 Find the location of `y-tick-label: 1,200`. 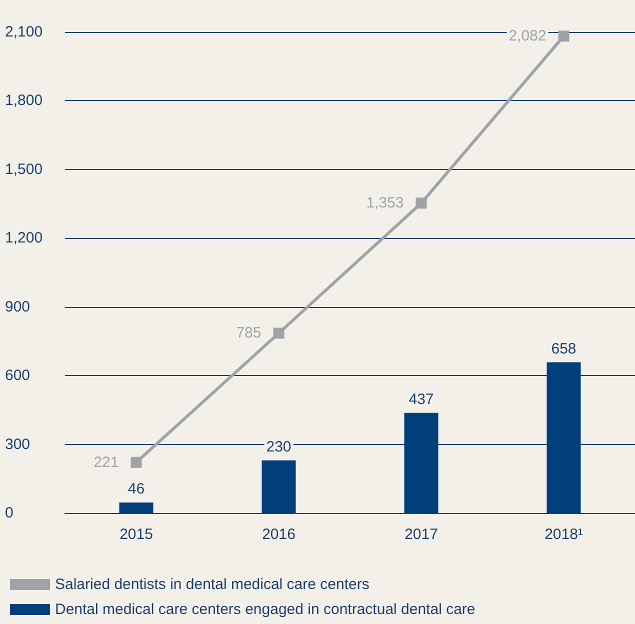

y-tick-label: 1,200 is located at coordinates (24, 238).